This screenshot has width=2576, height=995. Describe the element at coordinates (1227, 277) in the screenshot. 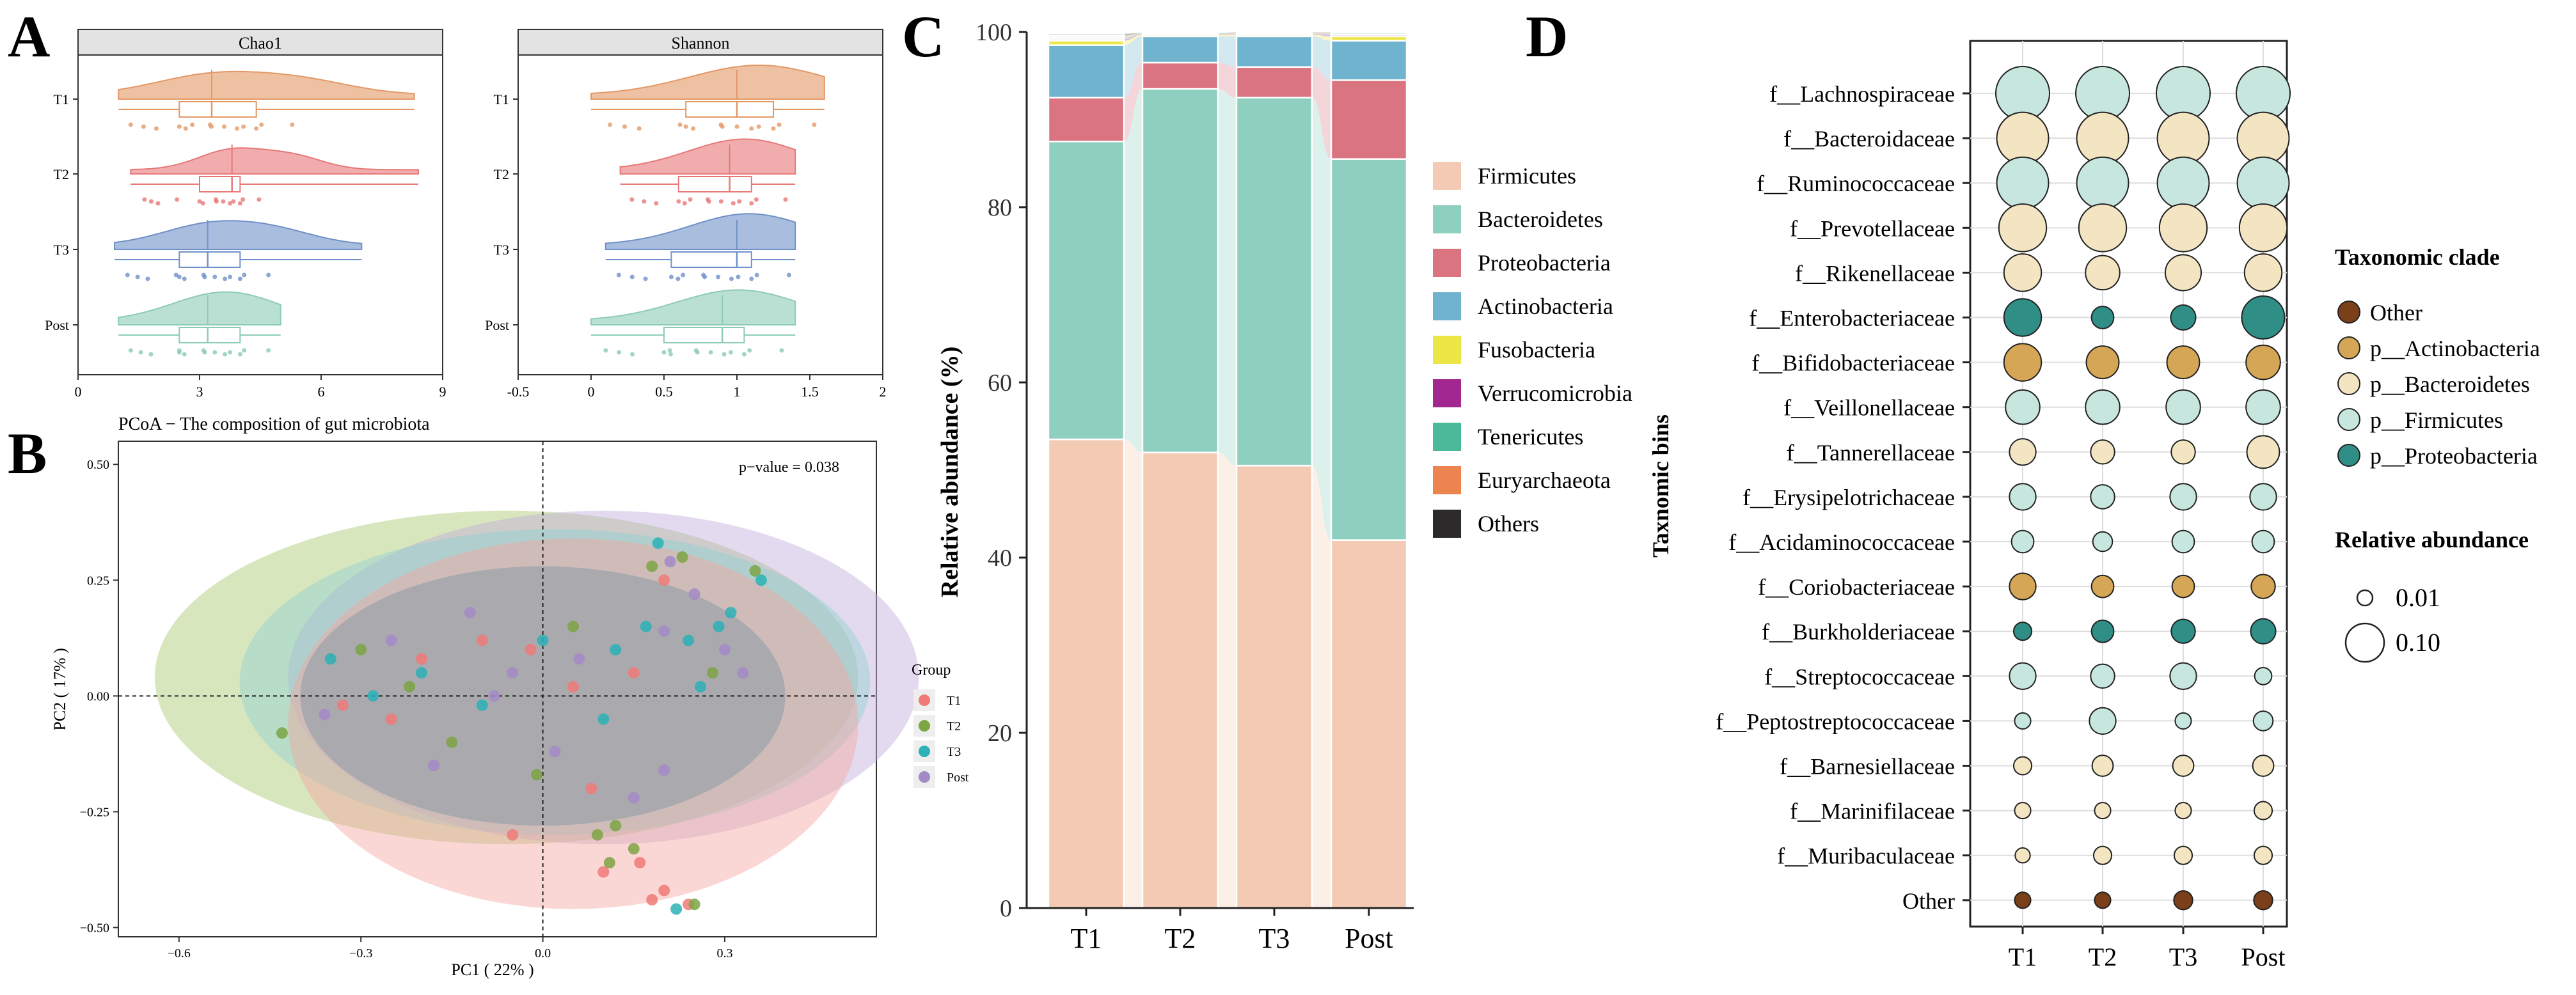

I see `bar-flow-Bacteroidetes` at that location.